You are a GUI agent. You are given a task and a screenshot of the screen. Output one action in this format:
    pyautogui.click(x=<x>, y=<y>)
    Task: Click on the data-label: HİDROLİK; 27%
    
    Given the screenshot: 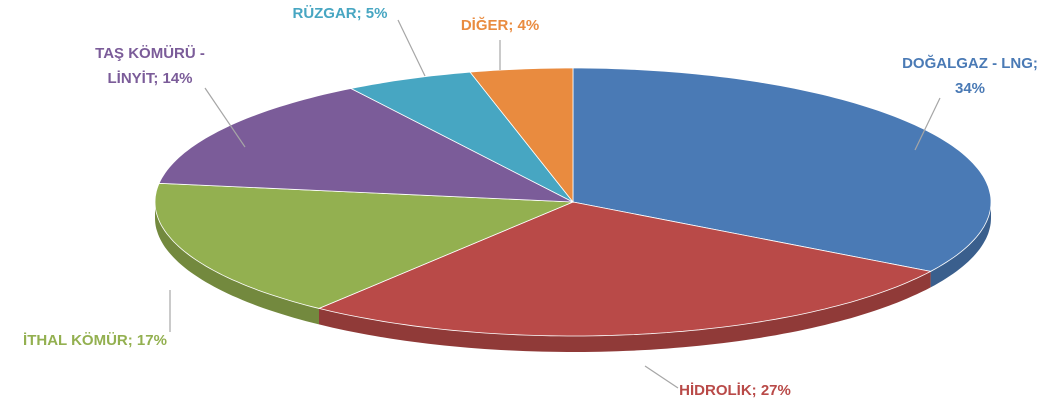 What is the action you would take?
    pyautogui.click(x=735, y=390)
    